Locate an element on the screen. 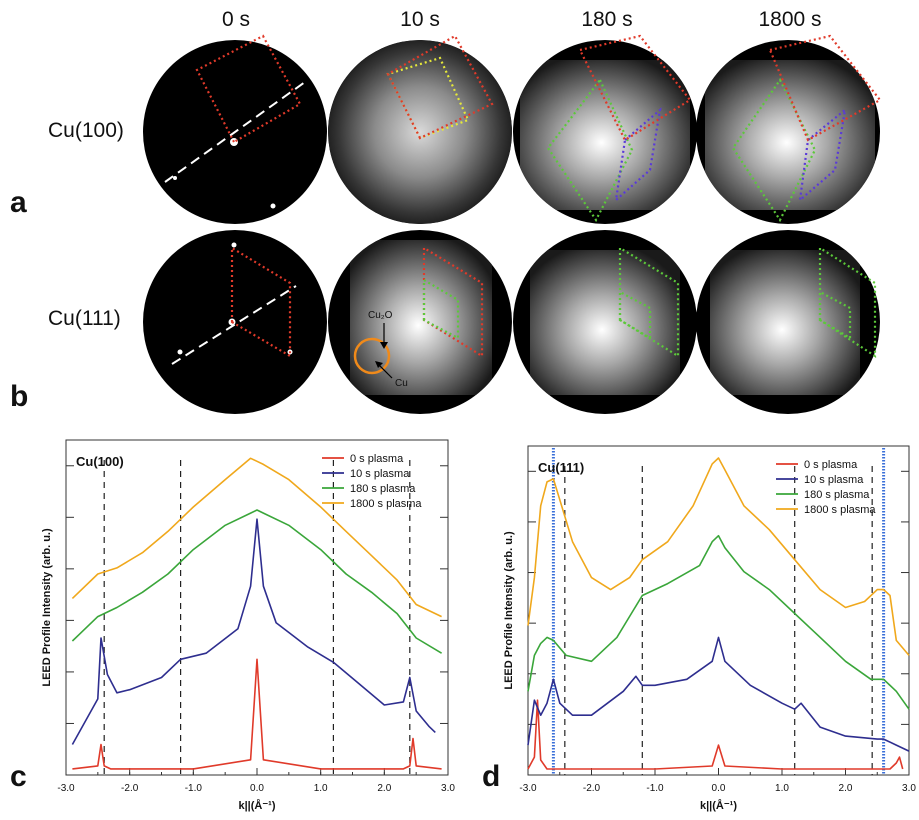 The width and height of the screenshot is (919, 820). chart-title: Cu(111) is located at coordinates (561, 467).